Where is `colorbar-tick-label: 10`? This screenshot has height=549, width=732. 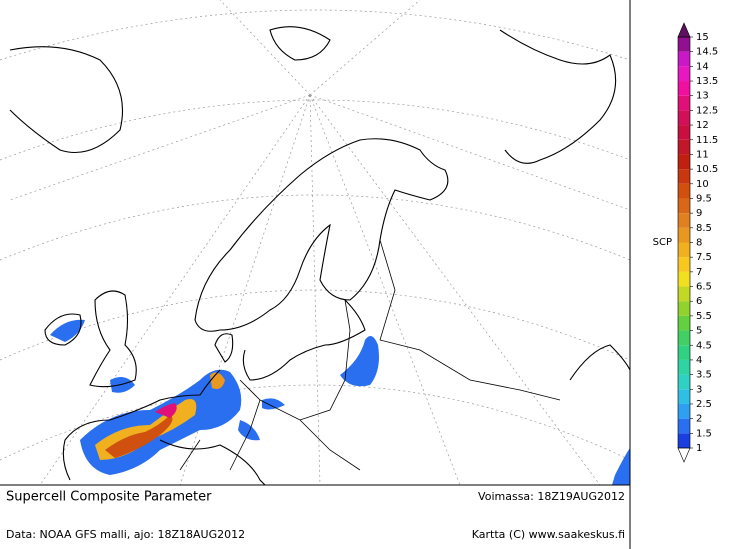
colorbar-tick-label: 10 is located at coordinates (702, 184).